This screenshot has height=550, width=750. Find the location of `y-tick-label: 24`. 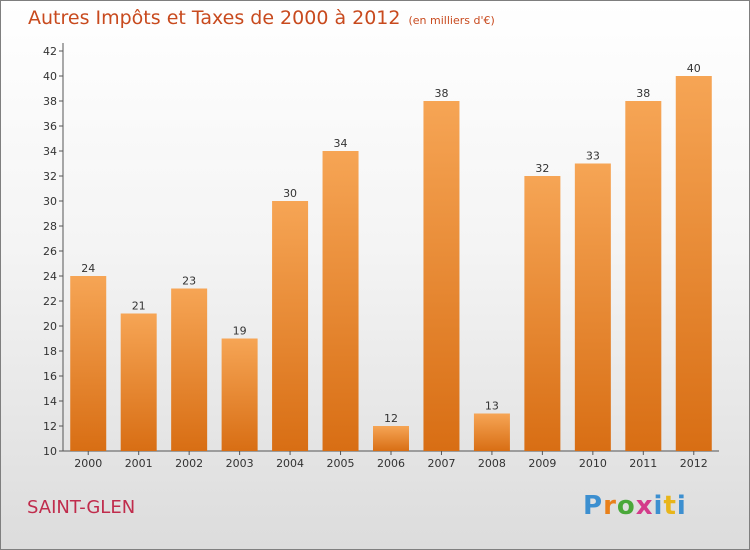

y-tick-label: 24 is located at coordinates (50, 276).